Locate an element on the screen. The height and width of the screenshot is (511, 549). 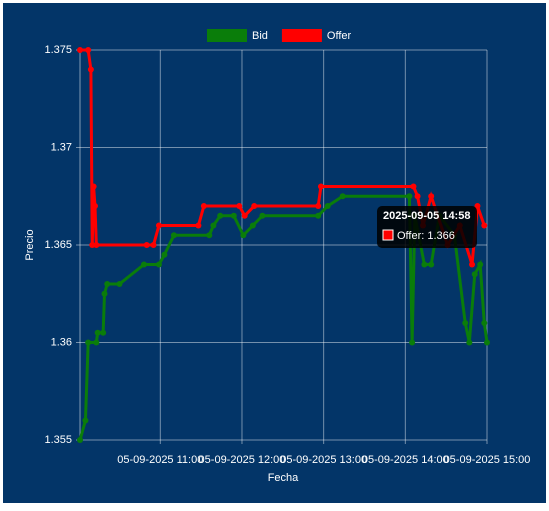
x-axis-title: Fecha is located at coordinates (283, 478).